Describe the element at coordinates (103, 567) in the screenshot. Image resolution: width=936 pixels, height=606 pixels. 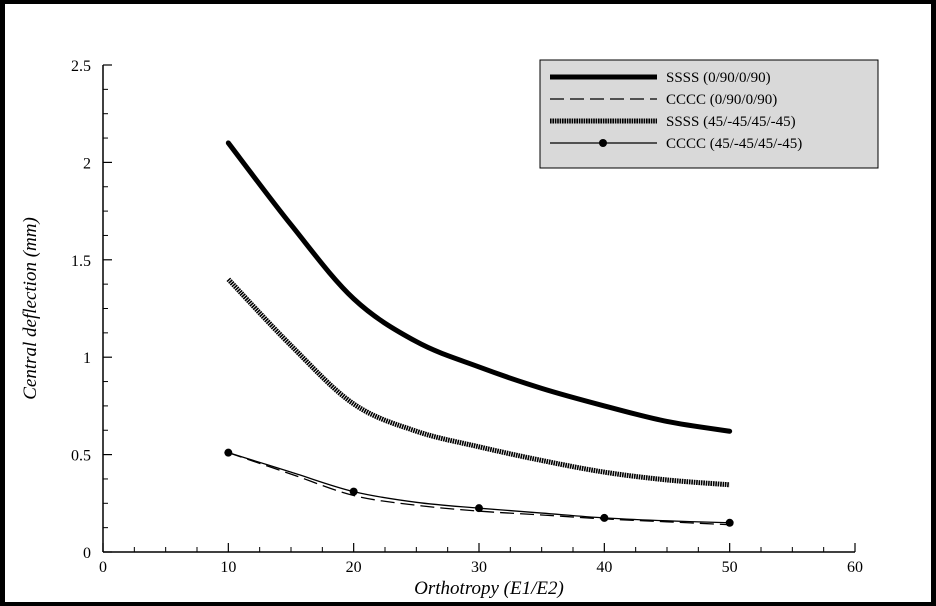
I see `x-tick-label: 0` at that location.